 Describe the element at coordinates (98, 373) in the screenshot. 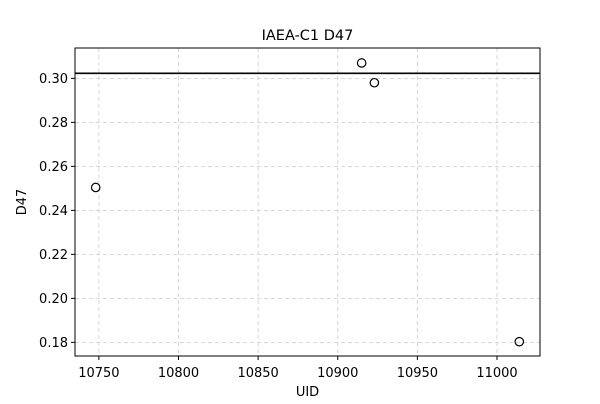

I see `x-tick-label: 10750` at that location.